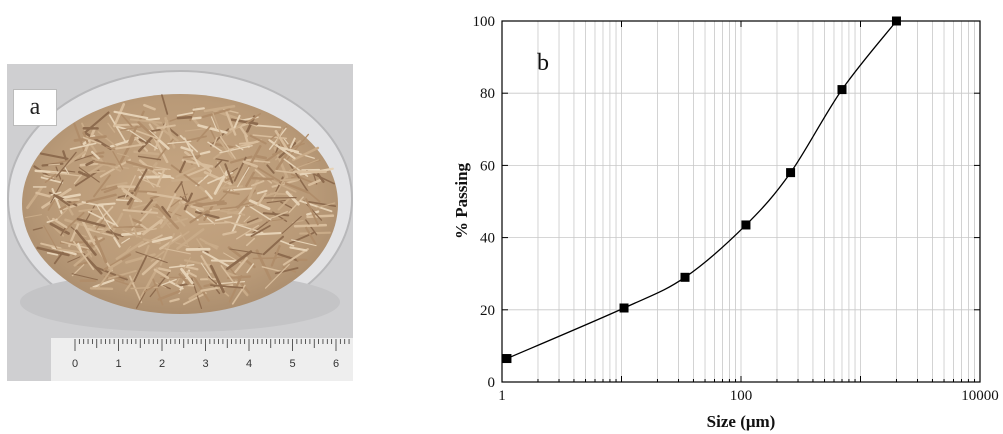  Describe the element at coordinates (741, 421) in the screenshot. I see `x-axis-title: Size (μm)` at that location.